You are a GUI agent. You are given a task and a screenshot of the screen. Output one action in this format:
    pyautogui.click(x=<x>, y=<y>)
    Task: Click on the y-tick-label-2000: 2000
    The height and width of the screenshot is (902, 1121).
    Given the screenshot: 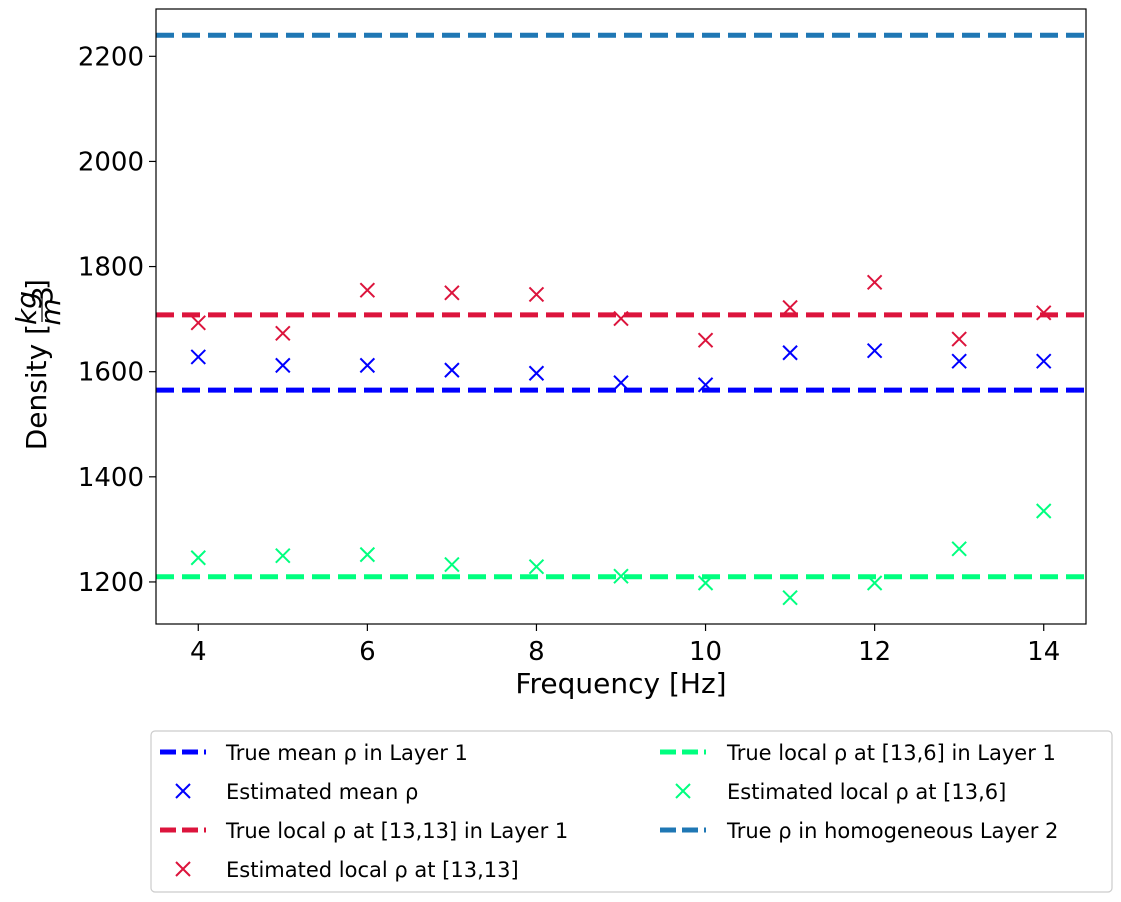 What is the action you would take?
    pyautogui.click(x=111, y=162)
    